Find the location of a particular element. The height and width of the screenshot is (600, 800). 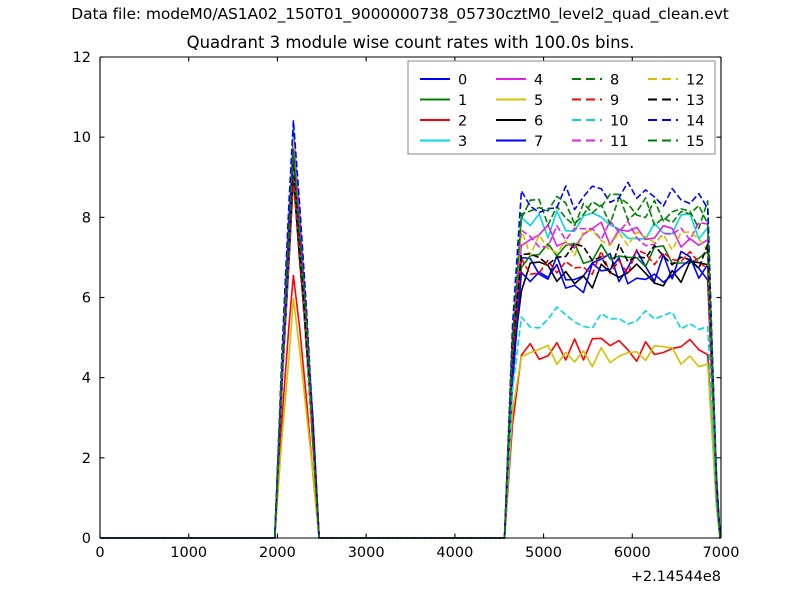

x-tick-label: 4000 is located at coordinates (454, 553).